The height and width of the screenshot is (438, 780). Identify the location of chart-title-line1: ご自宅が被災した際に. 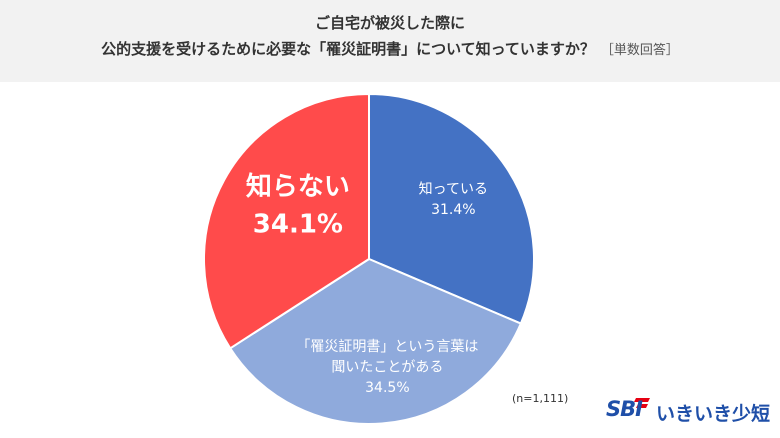
(389, 23).